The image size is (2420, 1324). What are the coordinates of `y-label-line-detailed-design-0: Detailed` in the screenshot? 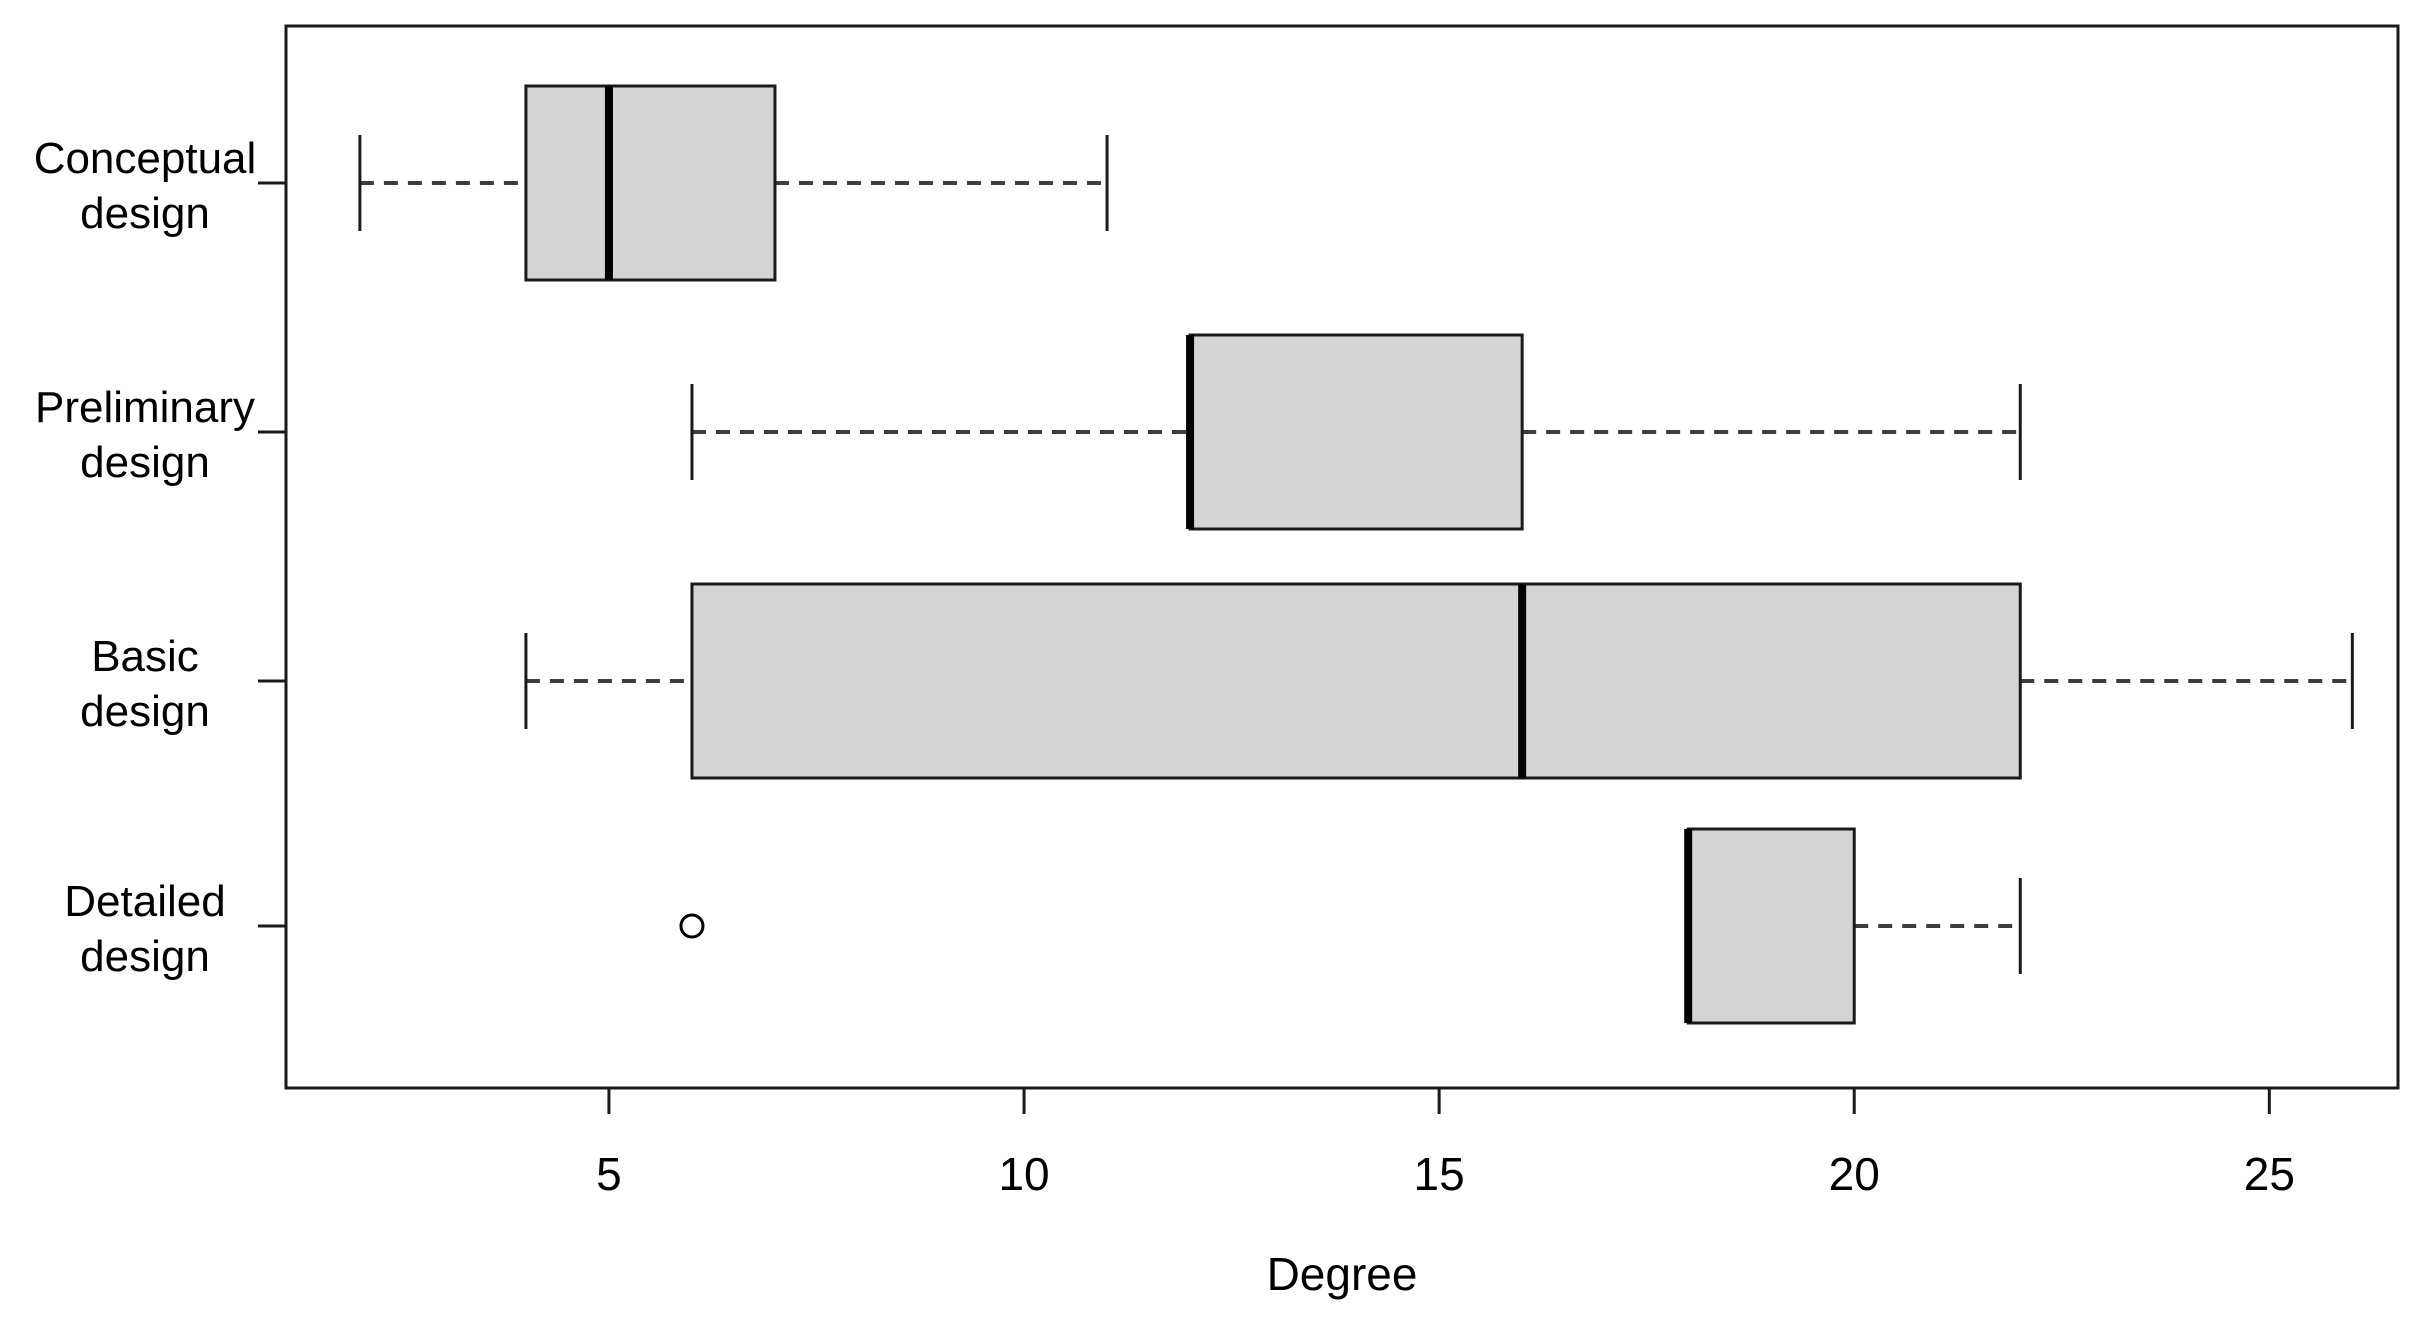 It's located at (144, 901).